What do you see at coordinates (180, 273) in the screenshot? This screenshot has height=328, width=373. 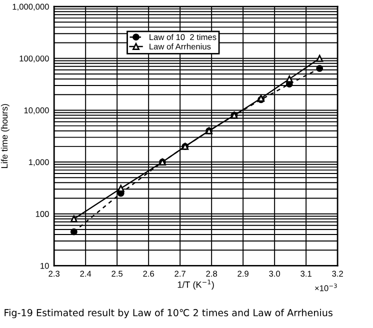 I see `x-tick-label: 2.7` at bounding box center [180, 273].